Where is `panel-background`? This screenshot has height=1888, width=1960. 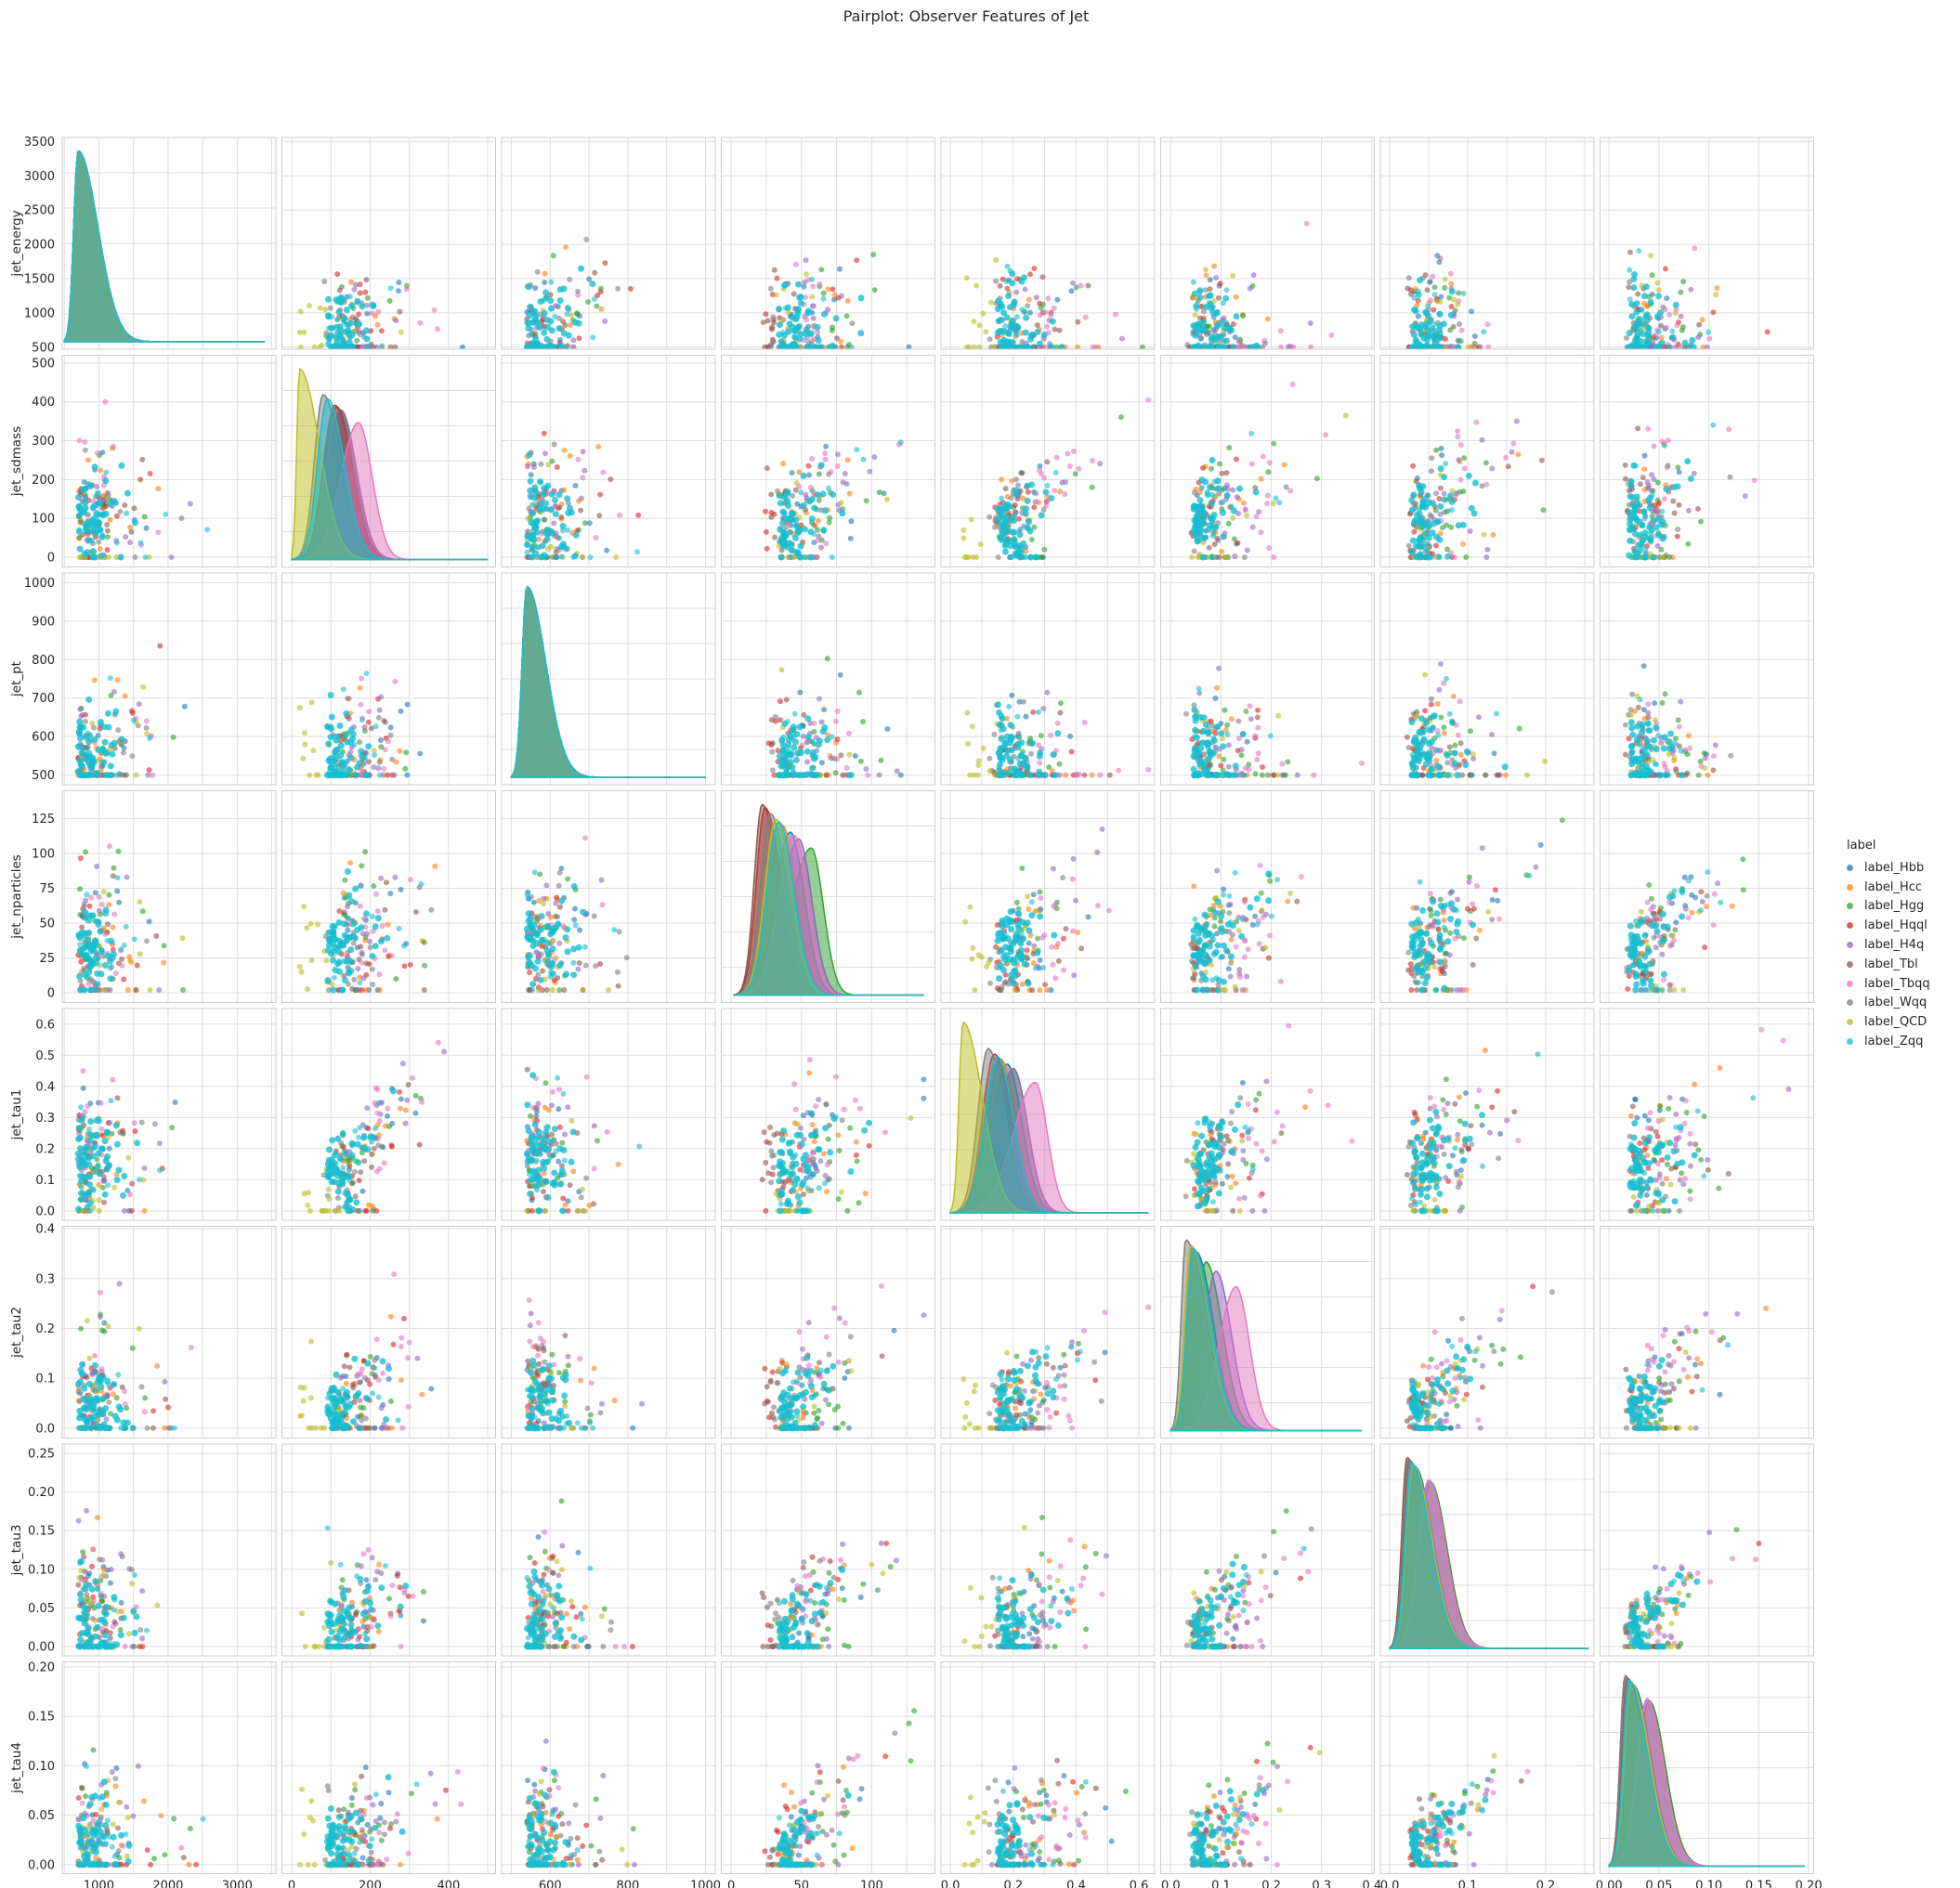 panel-background is located at coordinates (1707, 461).